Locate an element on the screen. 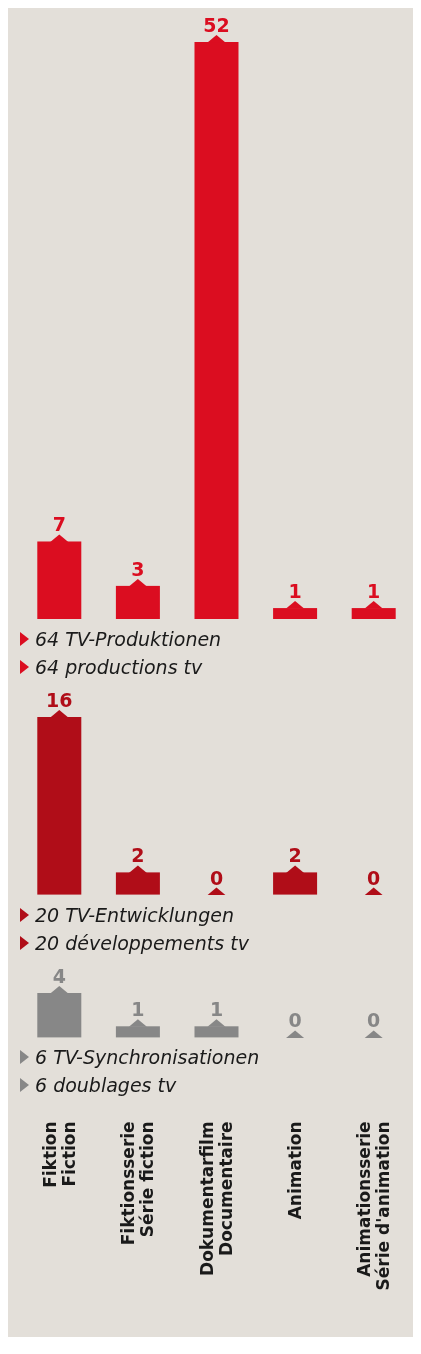 This screenshot has height=1354, width=421. x-tick-label: Animation is located at coordinates (295, 1170).